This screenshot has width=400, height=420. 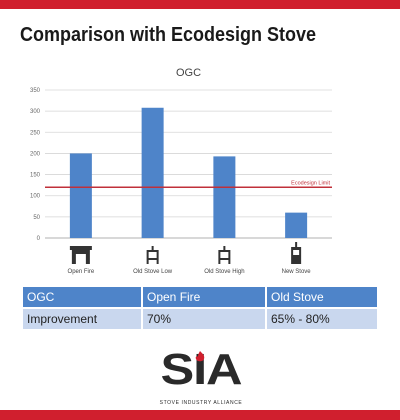 I want to click on x-tick-label: New Stove, so click(x=297, y=272).